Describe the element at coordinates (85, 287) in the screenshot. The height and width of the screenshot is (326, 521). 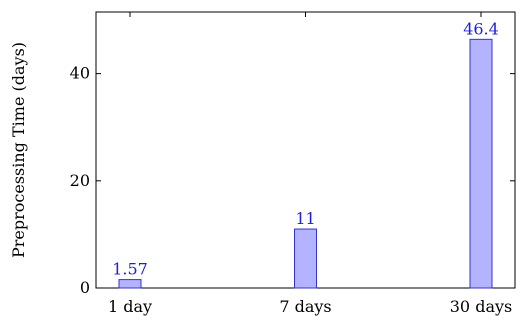
I see `y-tick-label: 0` at that location.